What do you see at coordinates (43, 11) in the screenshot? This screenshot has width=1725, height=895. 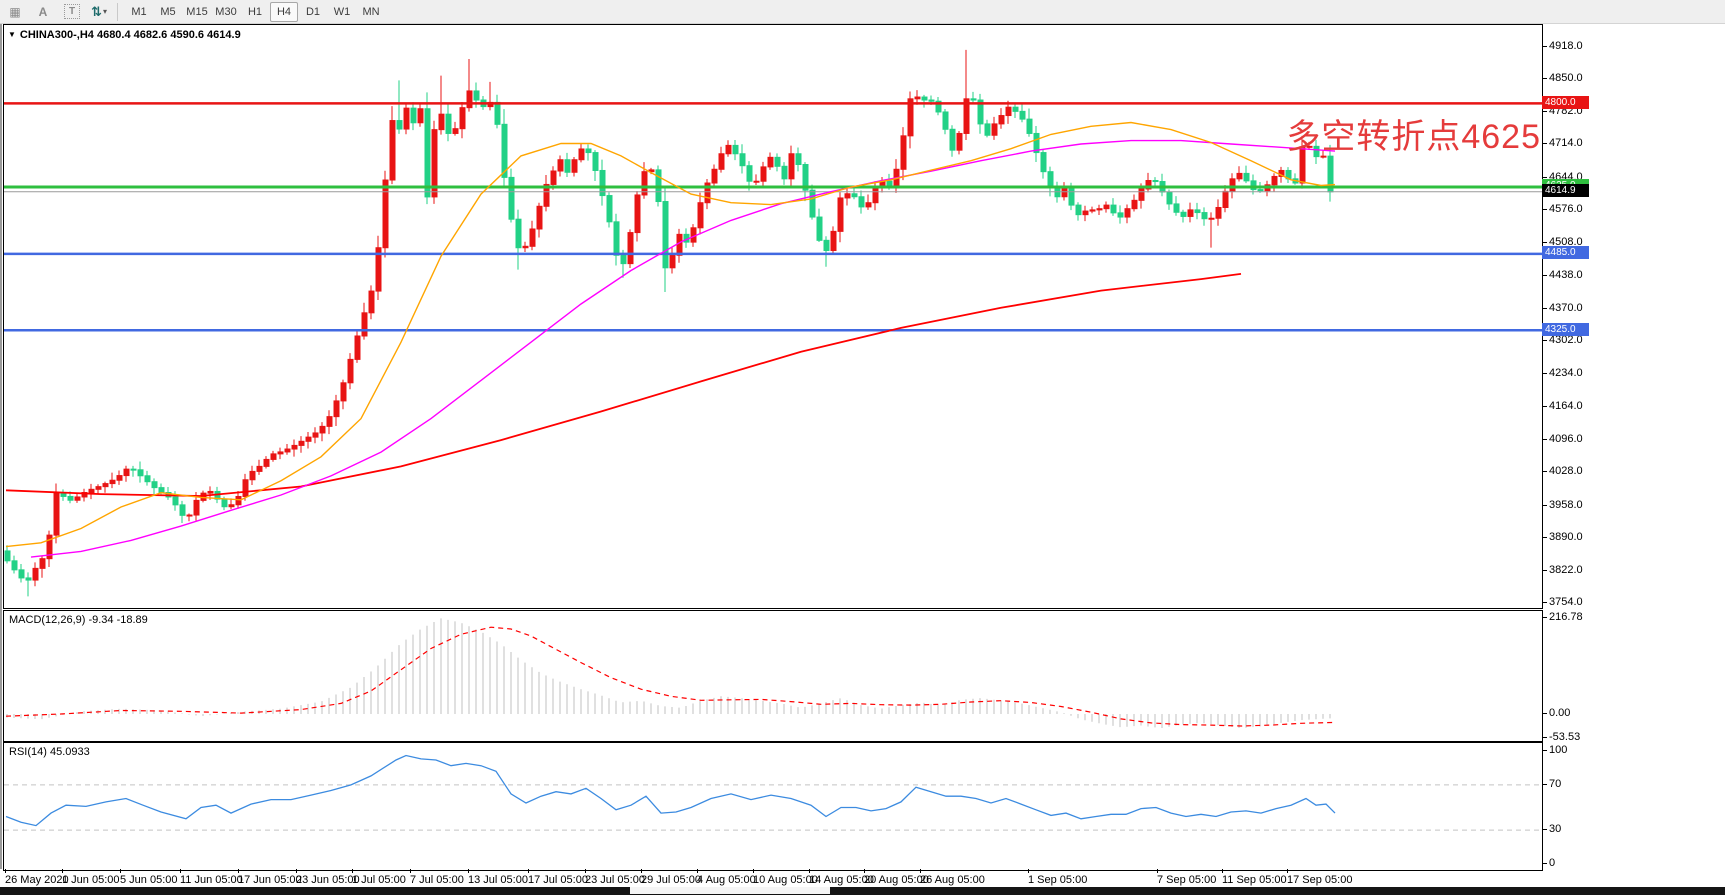 I see `arrow-a-icon: A` at bounding box center [43, 11].